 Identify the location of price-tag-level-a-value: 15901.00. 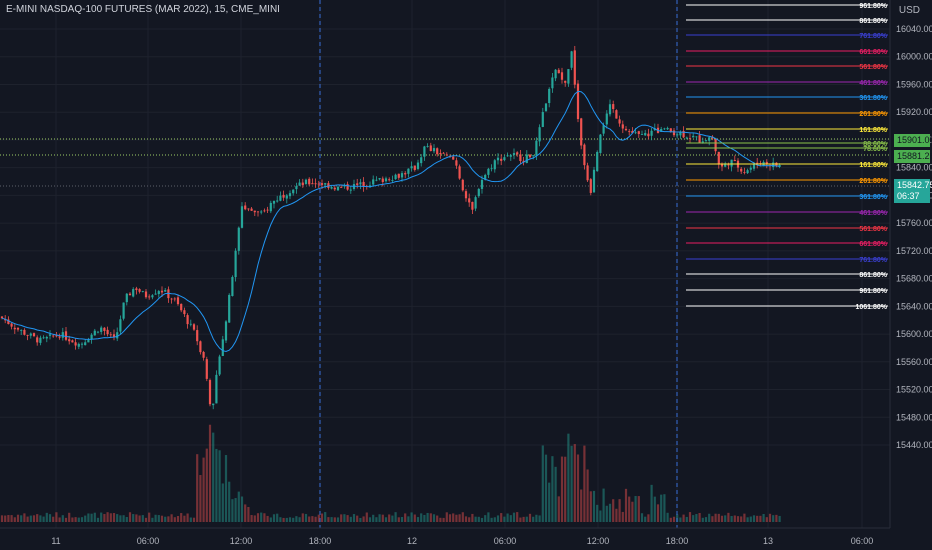
(914, 140).